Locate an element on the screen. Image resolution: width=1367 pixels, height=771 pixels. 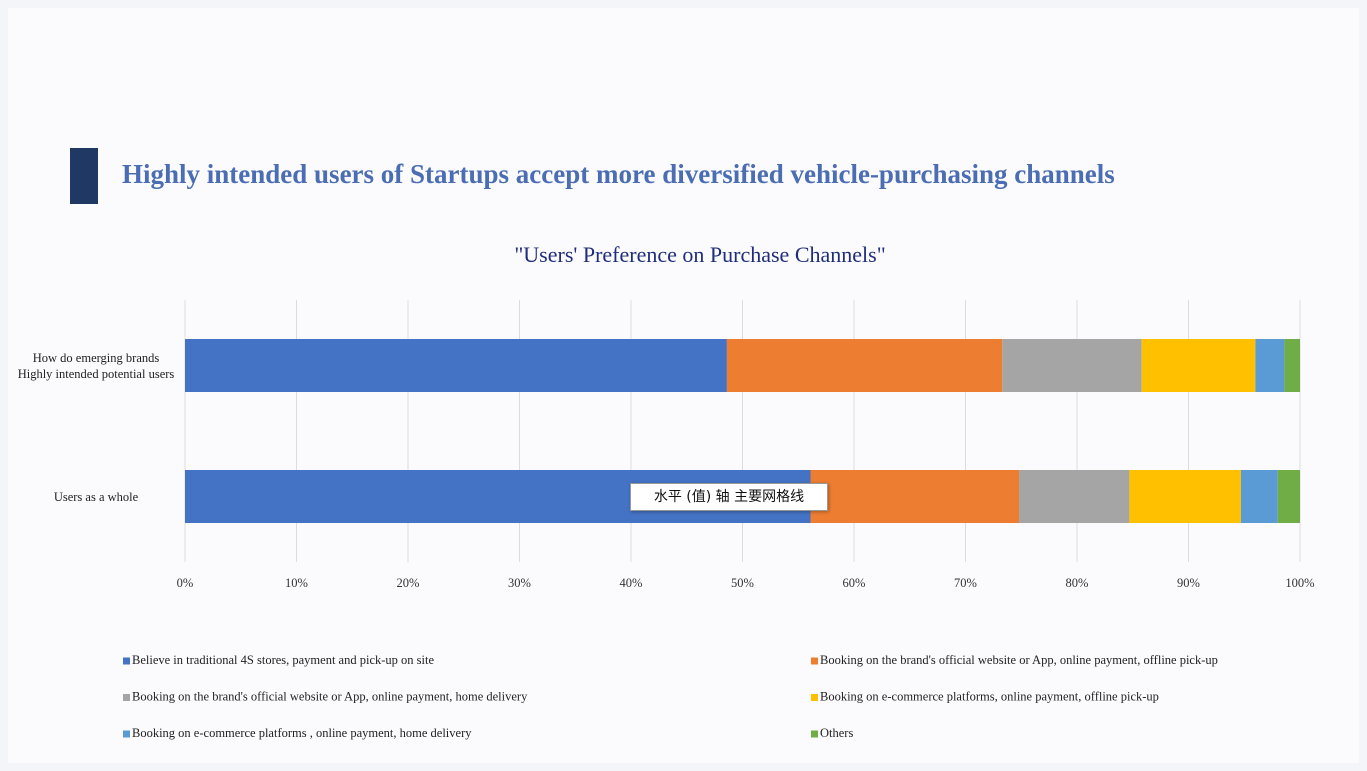
x-tick-label: 0% is located at coordinates (185, 583).